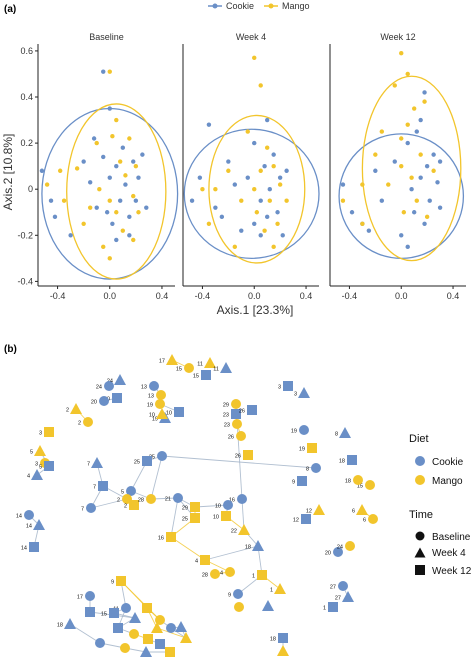 This screenshot has height=658, width=474. I want to click on network-node: 16, so click(238, 499).